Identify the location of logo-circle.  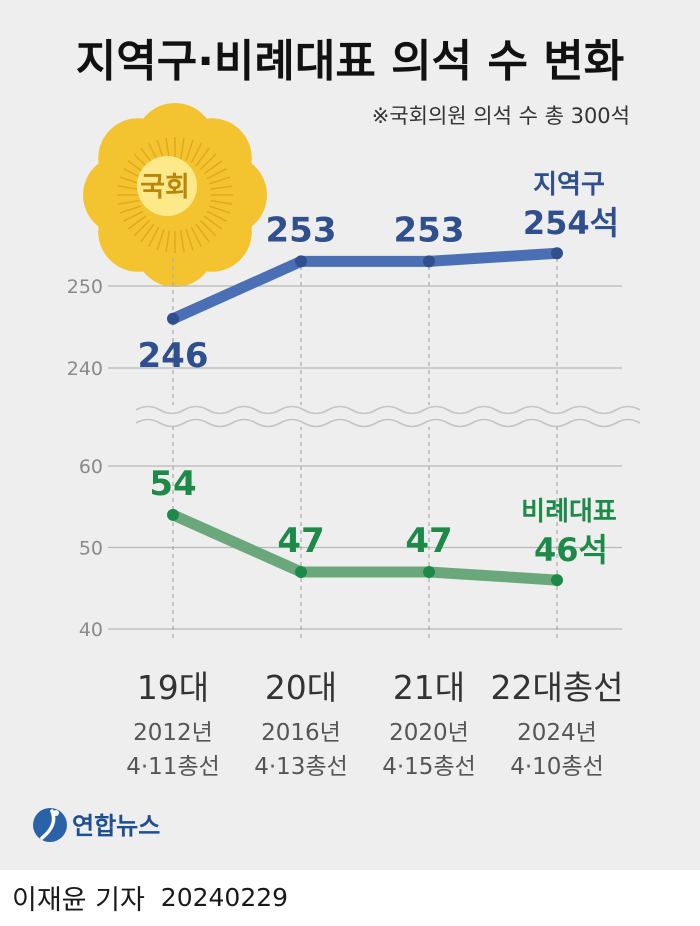
(50, 825).